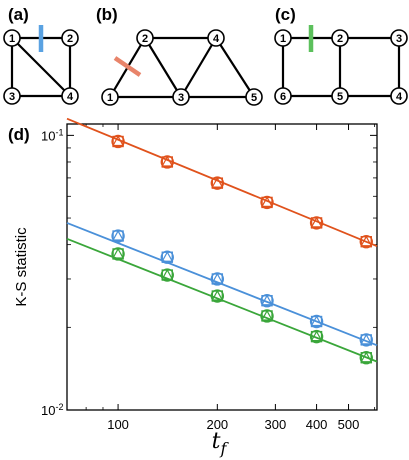 The width and height of the screenshot is (409, 460). What do you see at coordinates (107, 14) in the screenshot?
I see `panel-label-b: (b)` at bounding box center [107, 14].